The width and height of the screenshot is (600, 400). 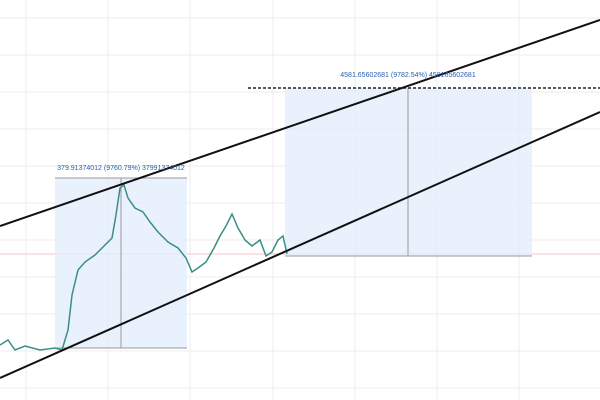 I want to click on measure-label: 4581.65602681 (9782.54%) 458165602681, so click(x=408, y=75).